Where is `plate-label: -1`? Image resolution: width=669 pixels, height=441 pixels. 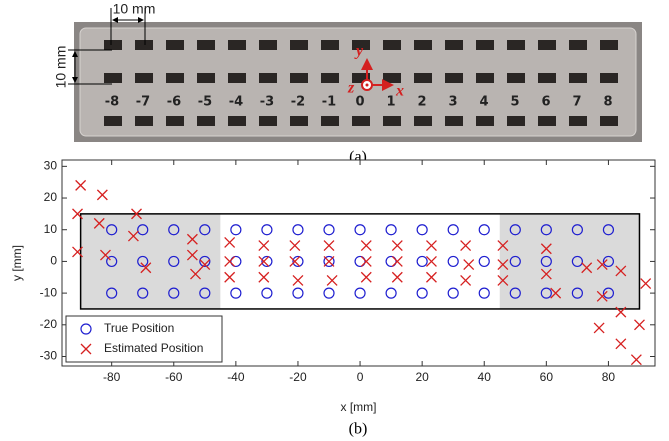
plate-label: -1 is located at coordinates (329, 102).